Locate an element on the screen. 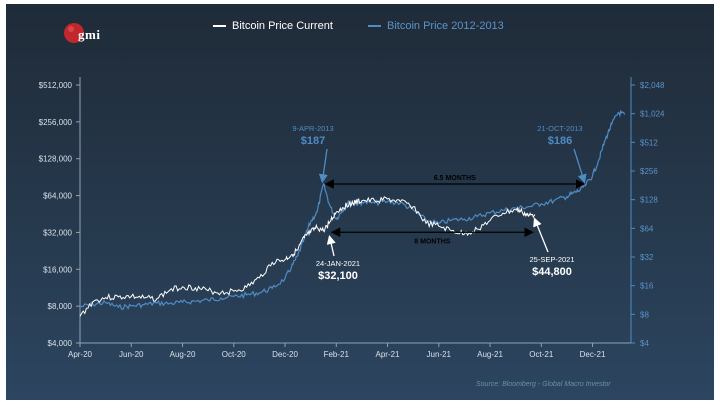 This screenshot has width=720, height=404. left-tick-label: $4,000 is located at coordinates (60, 343).